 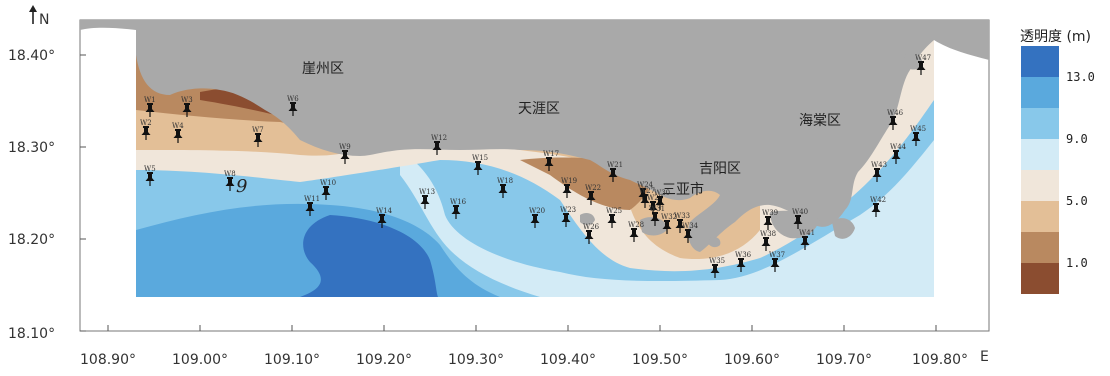 What do you see at coordinates (200, 360) in the screenshot?
I see `lon-tick-label: 109.00°` at bounding box center [200, 360].